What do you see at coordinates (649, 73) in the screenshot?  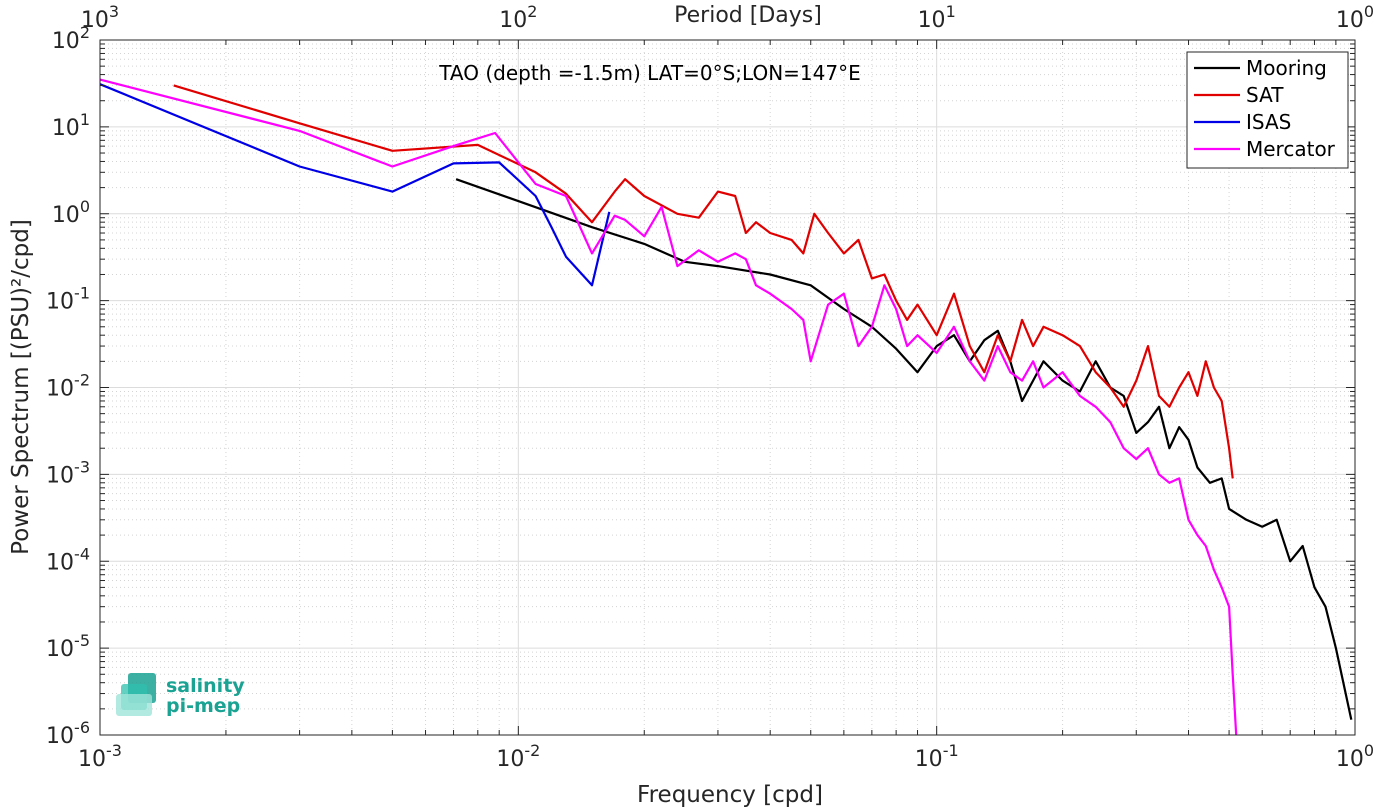 I see `chart-title: TAO (depth =-1.5m) LAT=0°S;LON=147°E` at bounding box center [649, 73].